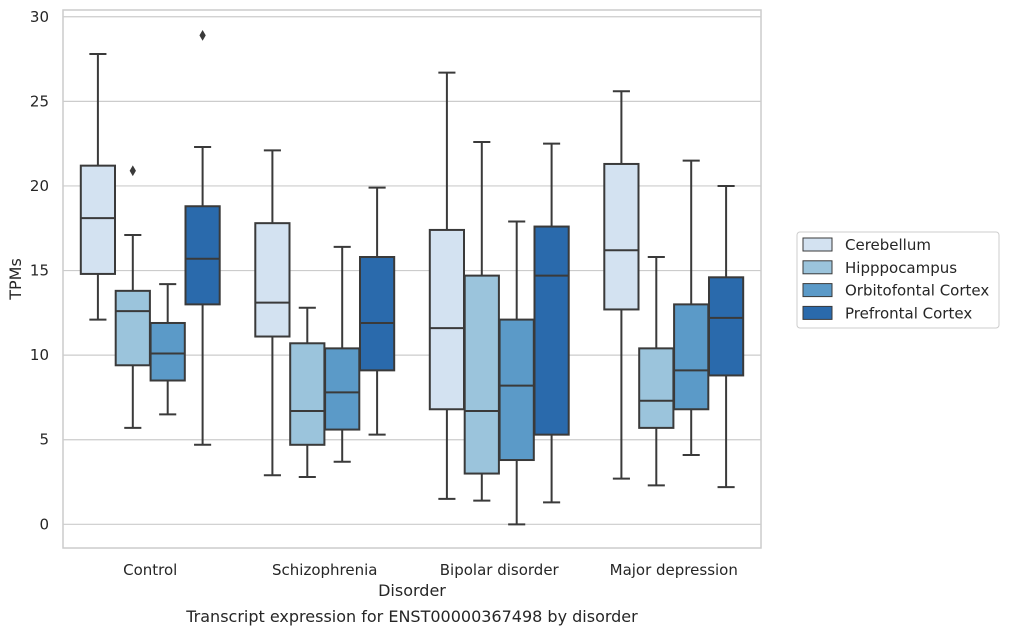 The image size is (1009, 635). Describe the element at coordinates (908, 313) in the screenshot. I see `legend-label-3: Prefrontal Cortex` at that location.